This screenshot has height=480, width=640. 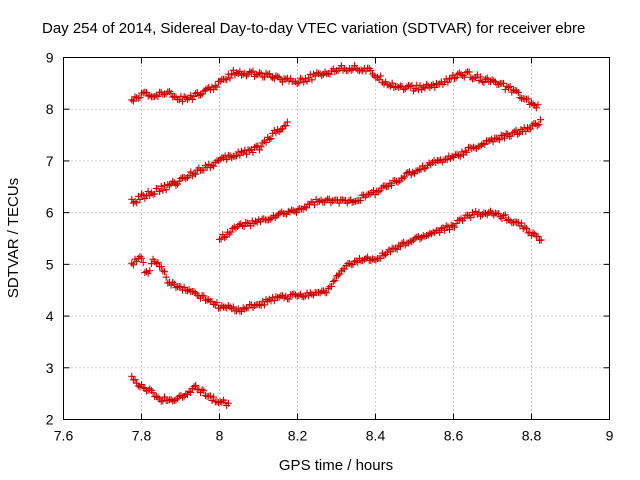 I want to click on y-tick-label: 8, so click(x=50, y=109).